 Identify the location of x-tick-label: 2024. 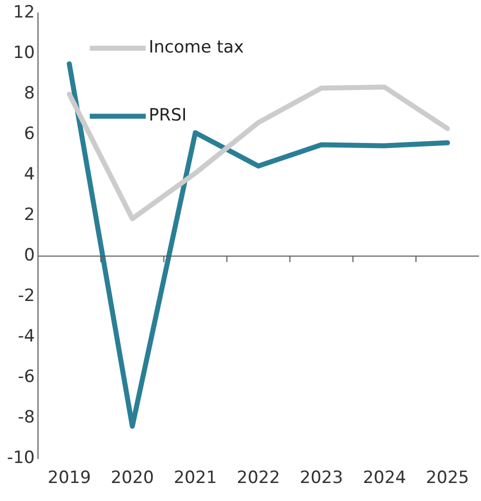
(384, 478).